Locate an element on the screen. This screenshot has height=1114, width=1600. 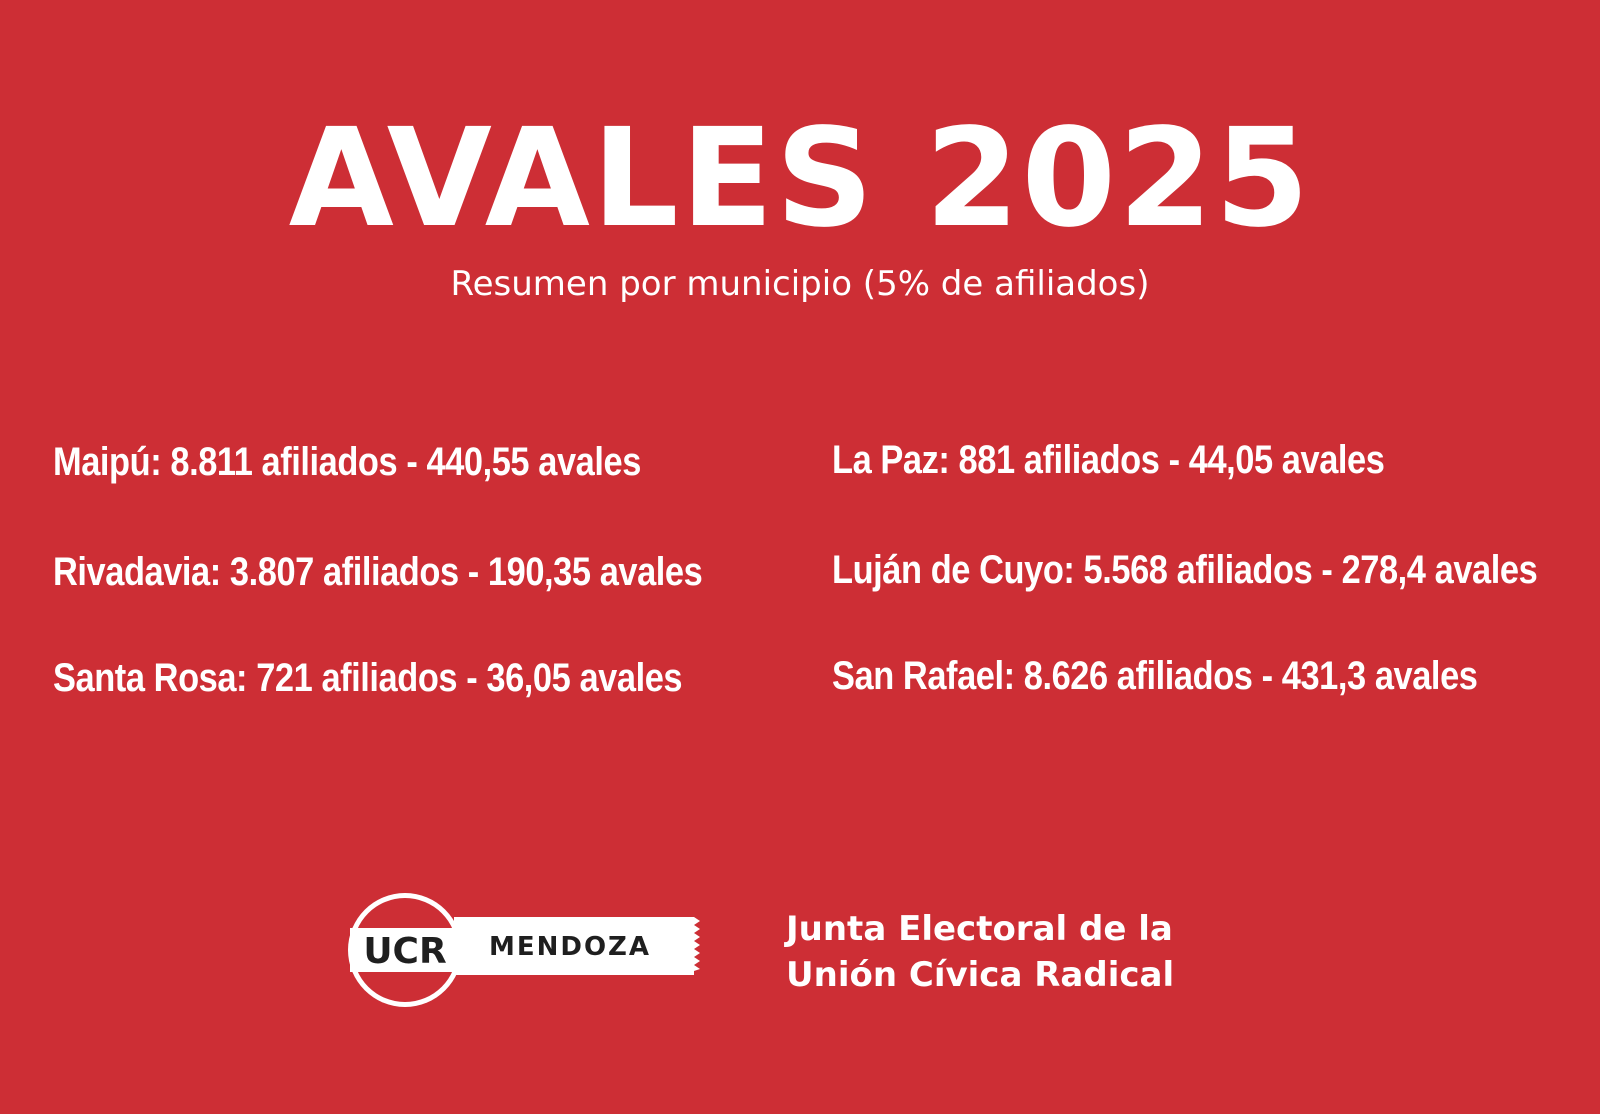
page-subtitle: Resumen por municipio (5% de afiliados) is located at coordinates (800, 284).